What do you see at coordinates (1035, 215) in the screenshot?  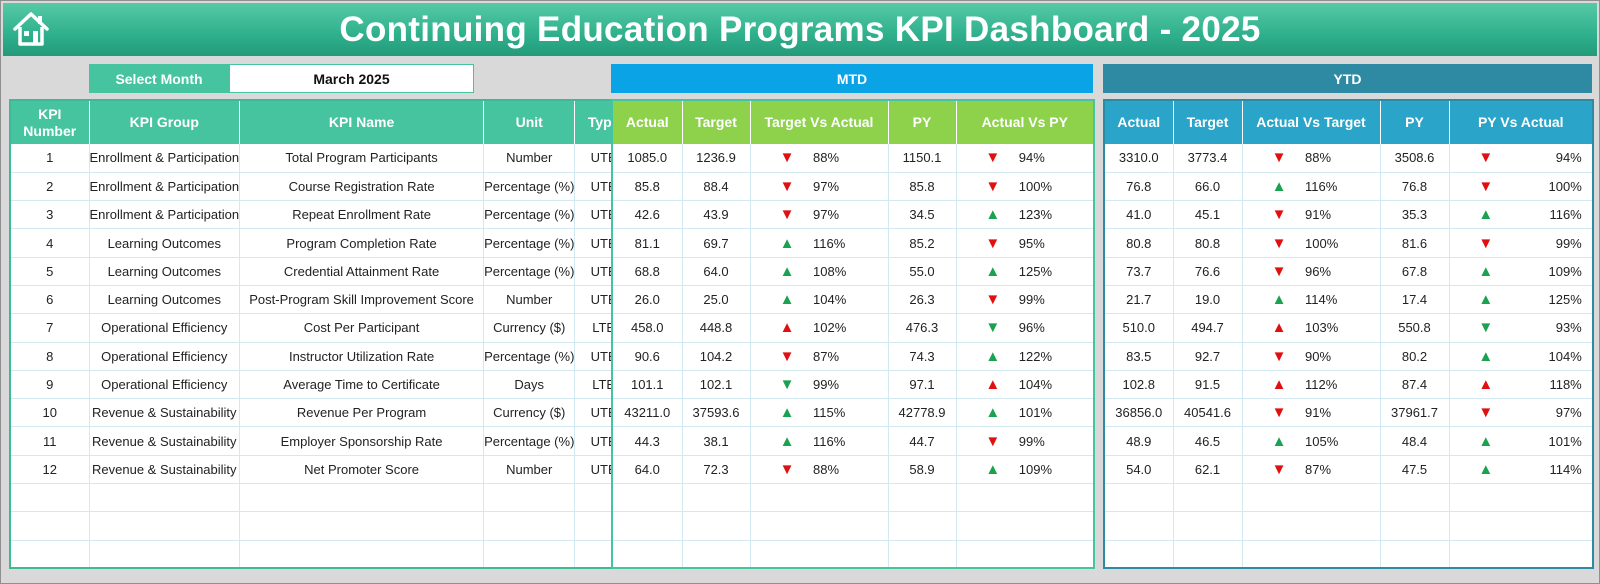 I see `percent-value: 123%` at bounding box center [1035, 215].